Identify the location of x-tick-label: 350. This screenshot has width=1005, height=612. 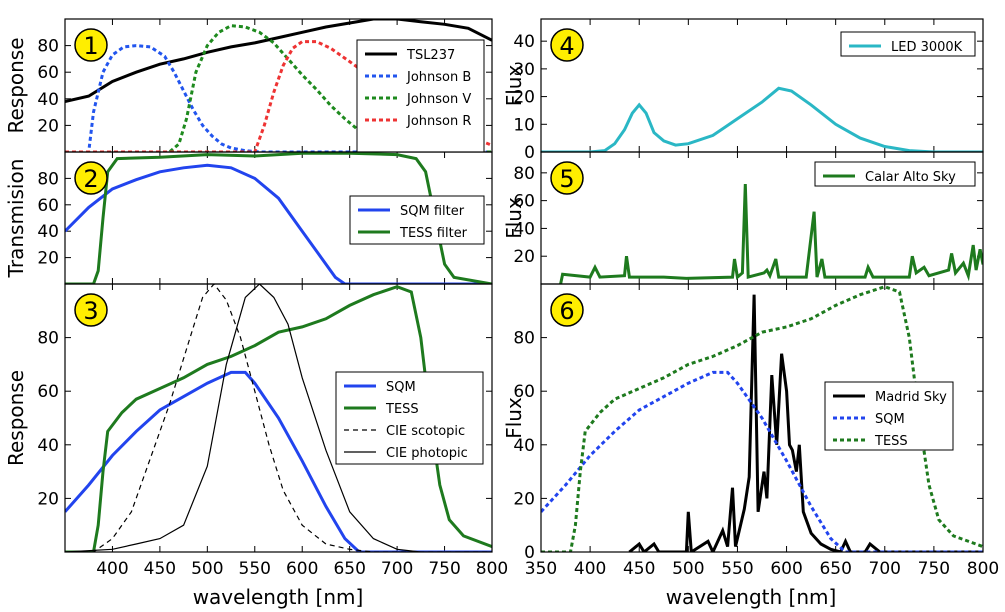
(541, 569).